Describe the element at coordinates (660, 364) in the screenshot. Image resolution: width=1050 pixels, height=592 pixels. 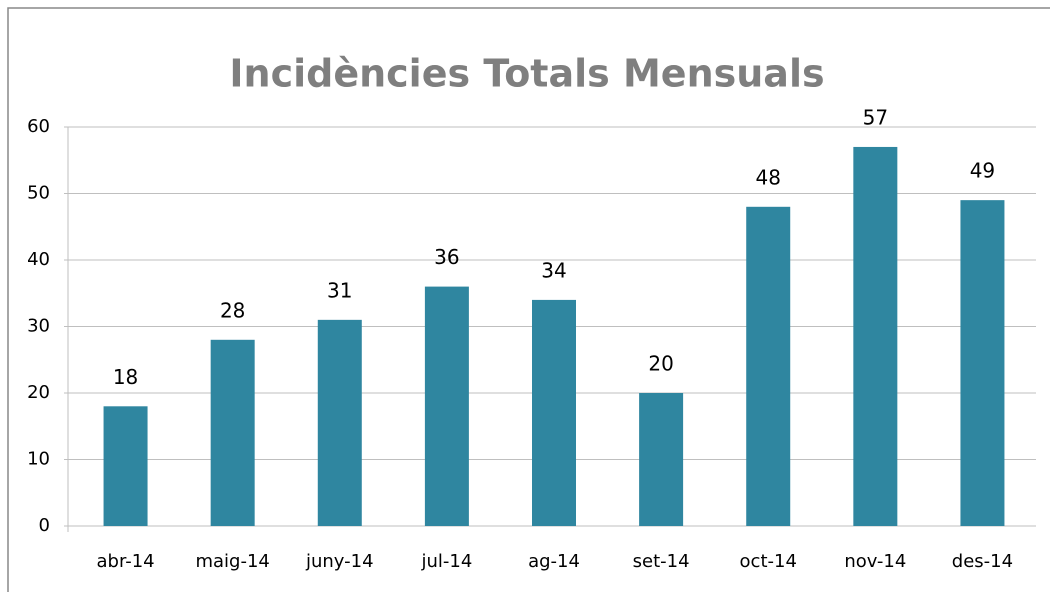
I see `data-label: 20` at that location.